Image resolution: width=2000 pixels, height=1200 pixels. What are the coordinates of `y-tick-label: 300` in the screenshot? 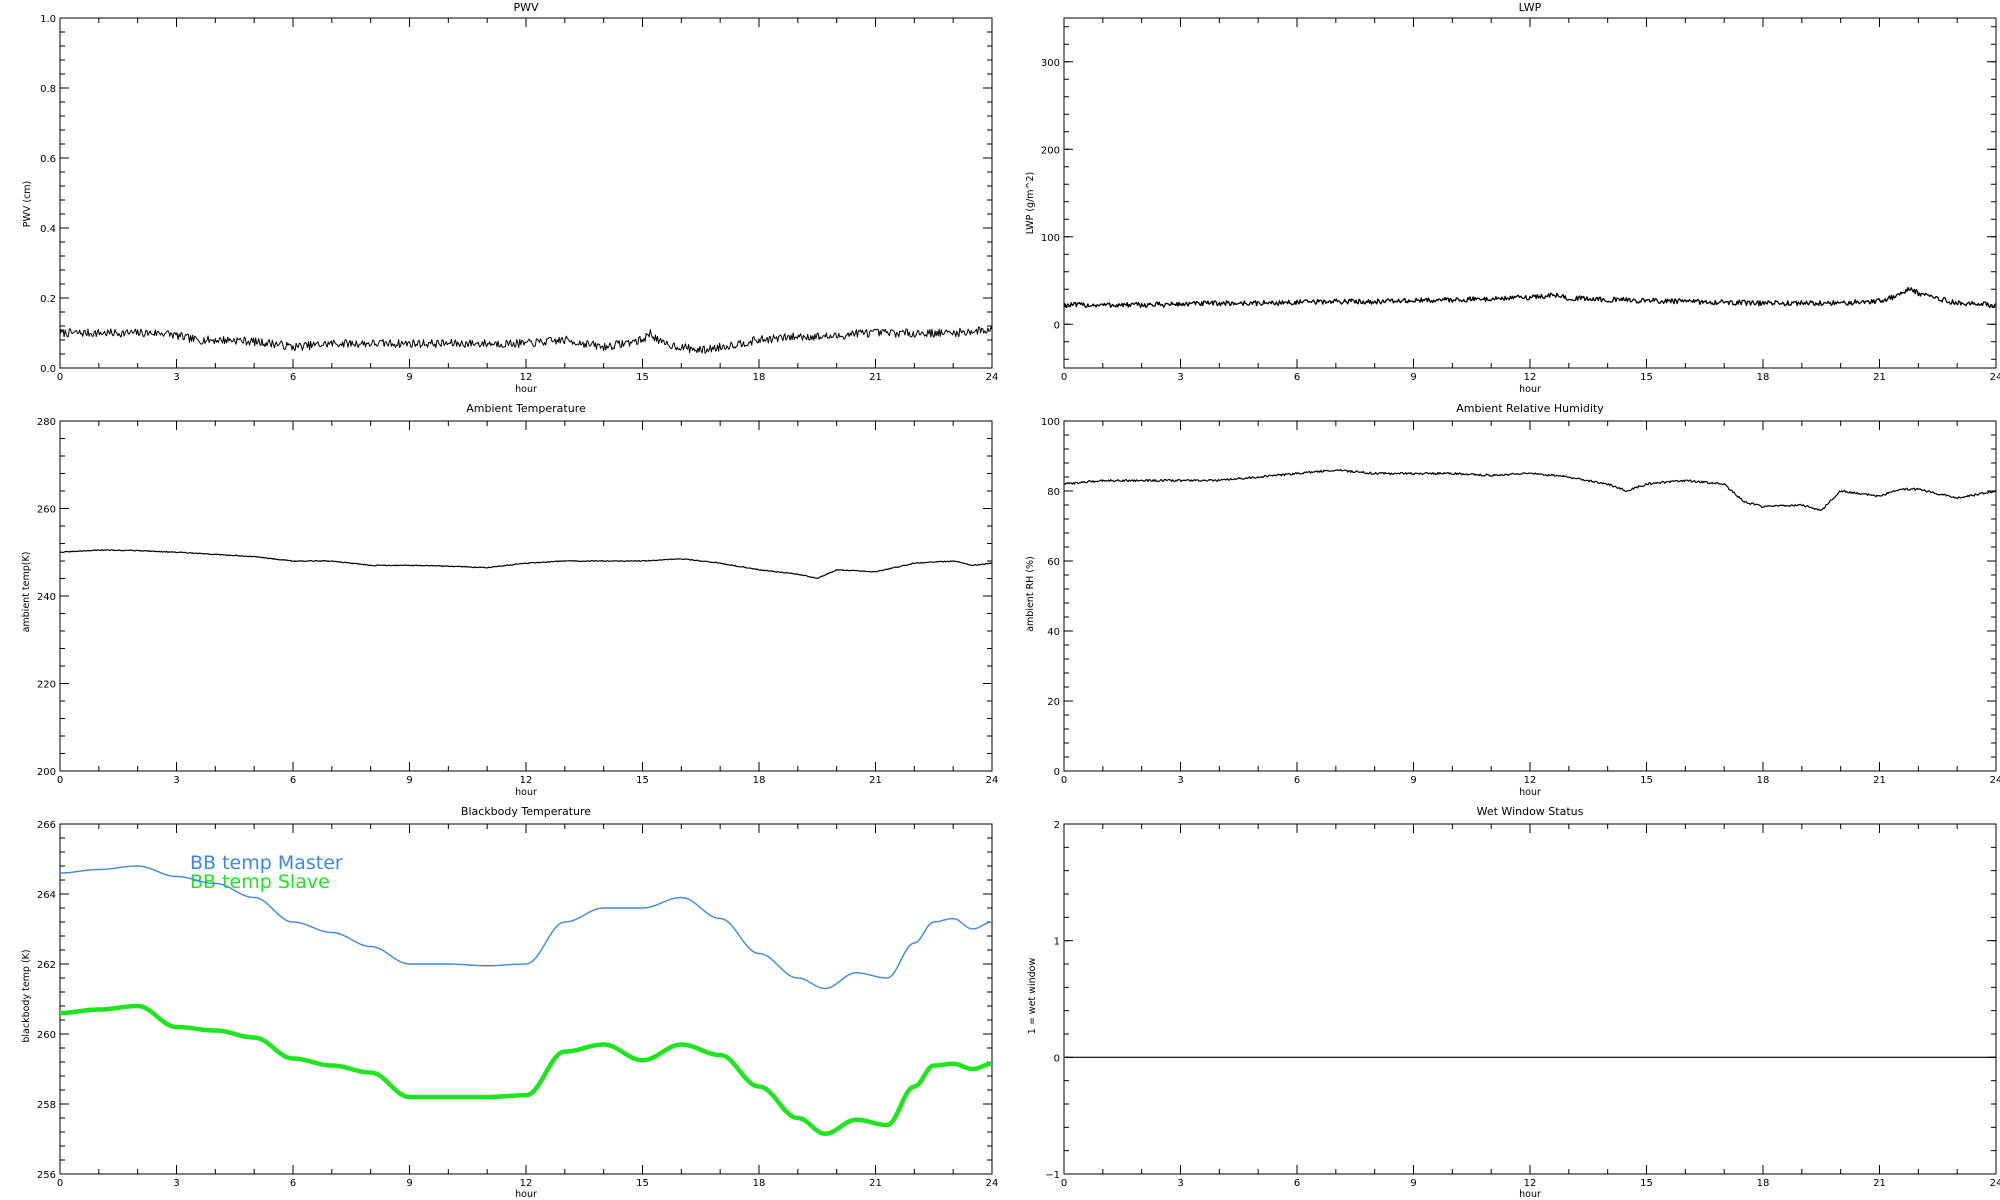 It's located at (1050, 63).